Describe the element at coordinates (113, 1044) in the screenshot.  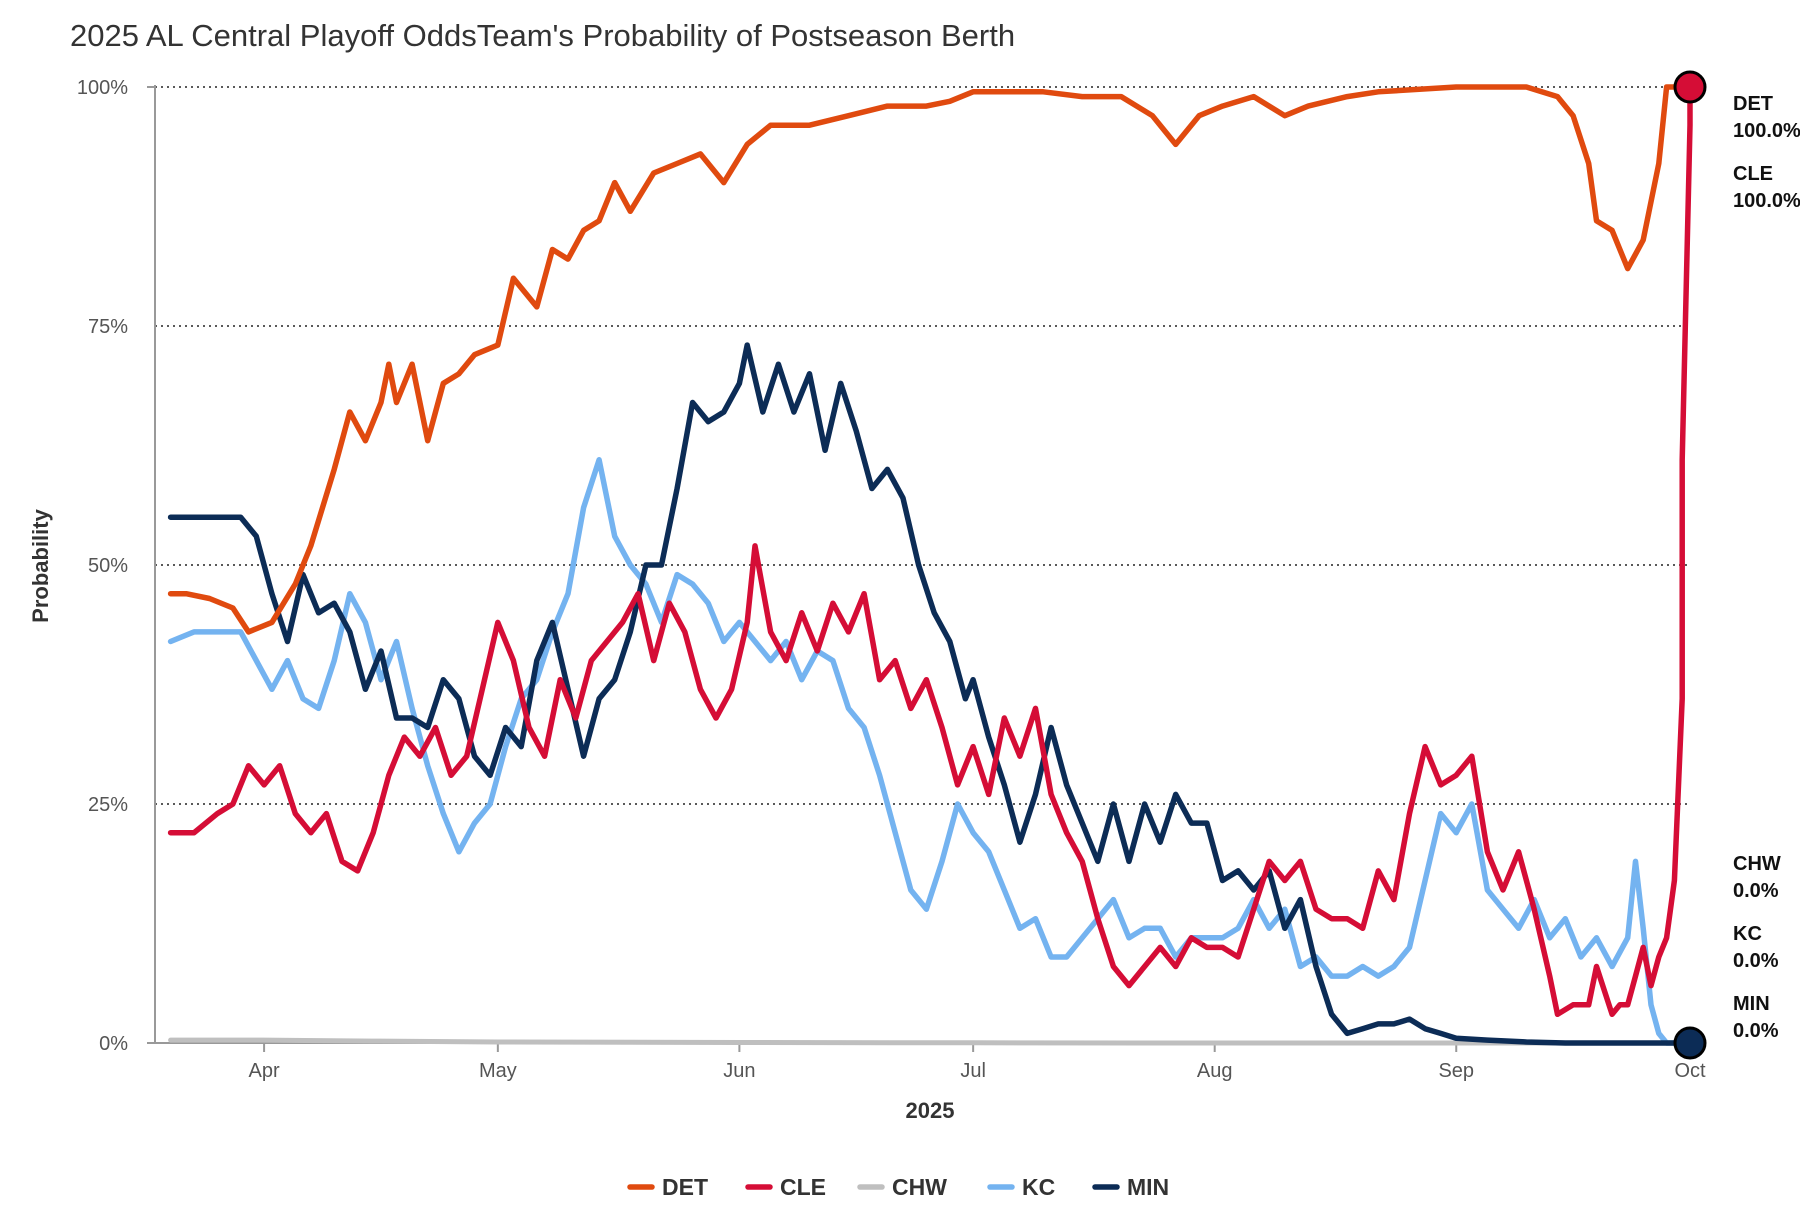
I see `y-tick-label: 0%` at that location.